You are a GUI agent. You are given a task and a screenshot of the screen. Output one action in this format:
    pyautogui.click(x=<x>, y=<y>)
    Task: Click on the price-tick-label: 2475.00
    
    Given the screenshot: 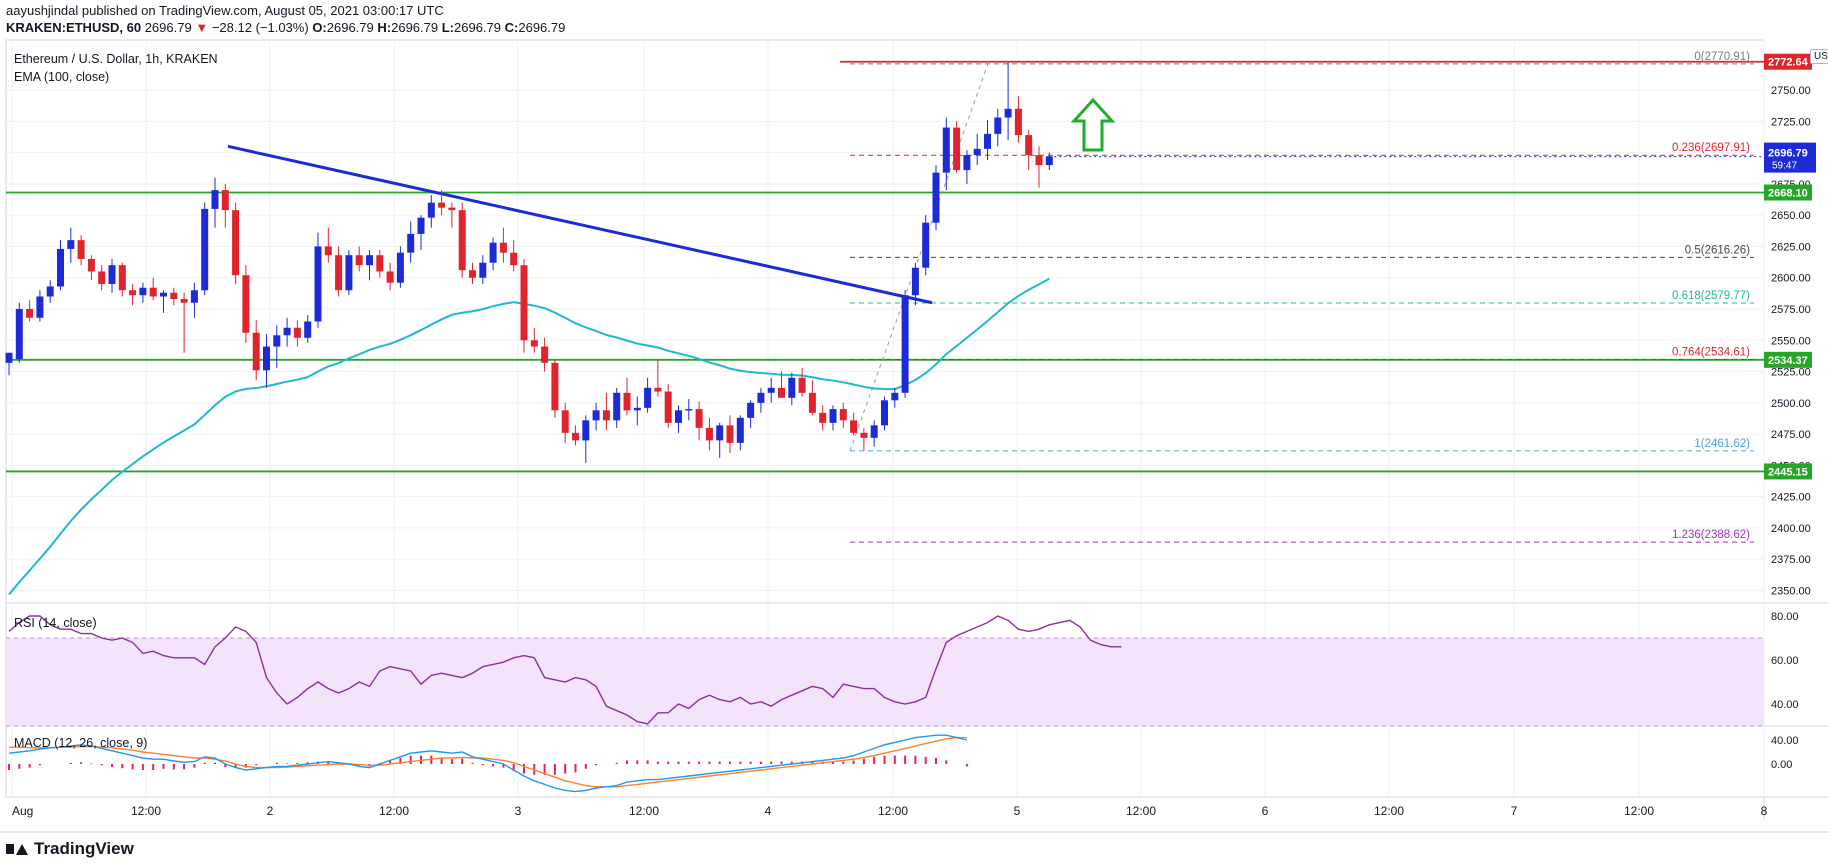 What is the action you would take?
    pyautogui.click(x=1791, y=435)
    